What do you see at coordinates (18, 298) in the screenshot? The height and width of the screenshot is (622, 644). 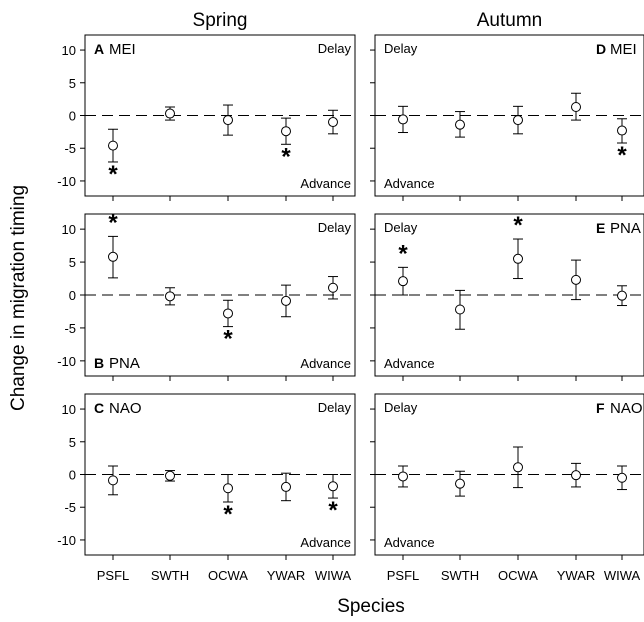 I see `y-axis-label: Change in migration timing` at bounding box center [18, 298].